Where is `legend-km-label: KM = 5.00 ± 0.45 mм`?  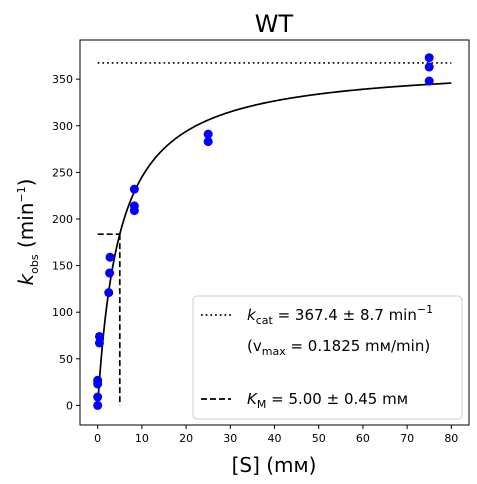 legend-km-label: KM = 5.00 ± 0.45 mм is located at coordinates (327, 400).